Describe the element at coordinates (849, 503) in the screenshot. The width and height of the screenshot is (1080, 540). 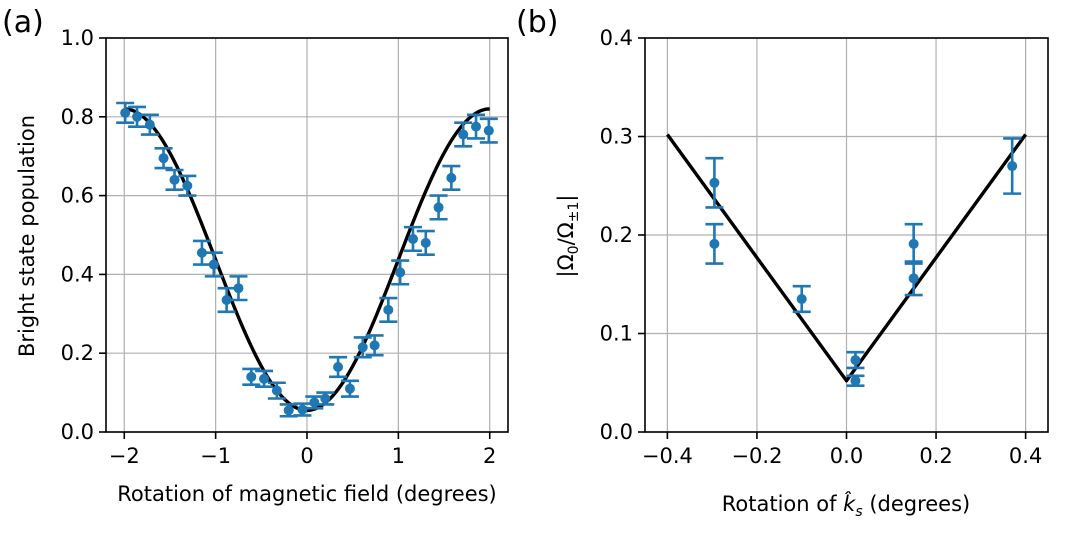
I see `panel-b-x-axis-label-symbol: k̂` at that location.